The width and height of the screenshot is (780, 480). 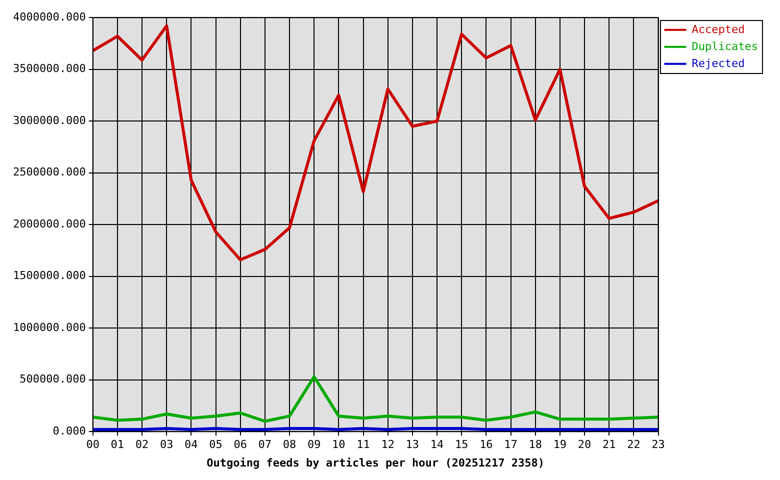 What do you see at coordinates (718, 29) in the screenshot?
I see `legend-label: Accepted` at bounding box center [718, 29].